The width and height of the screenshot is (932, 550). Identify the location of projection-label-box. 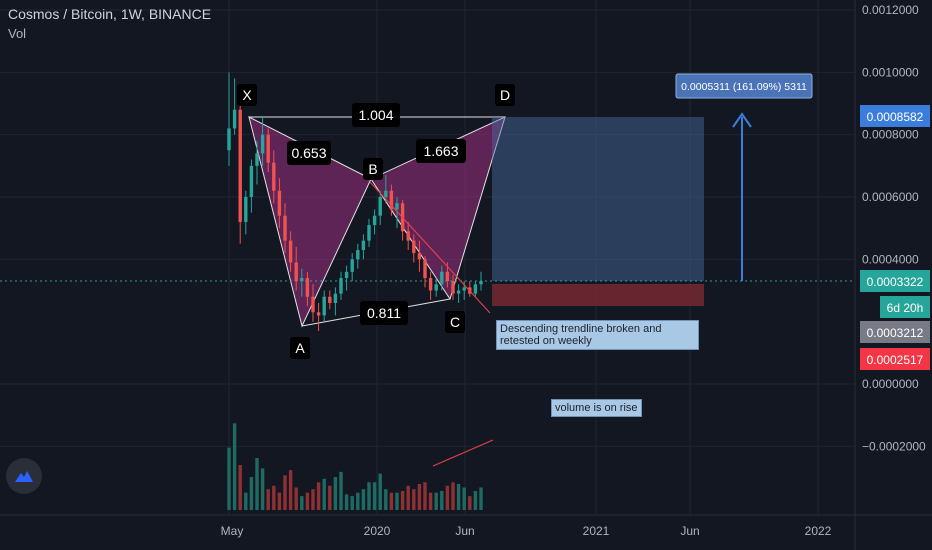
(744, 86).